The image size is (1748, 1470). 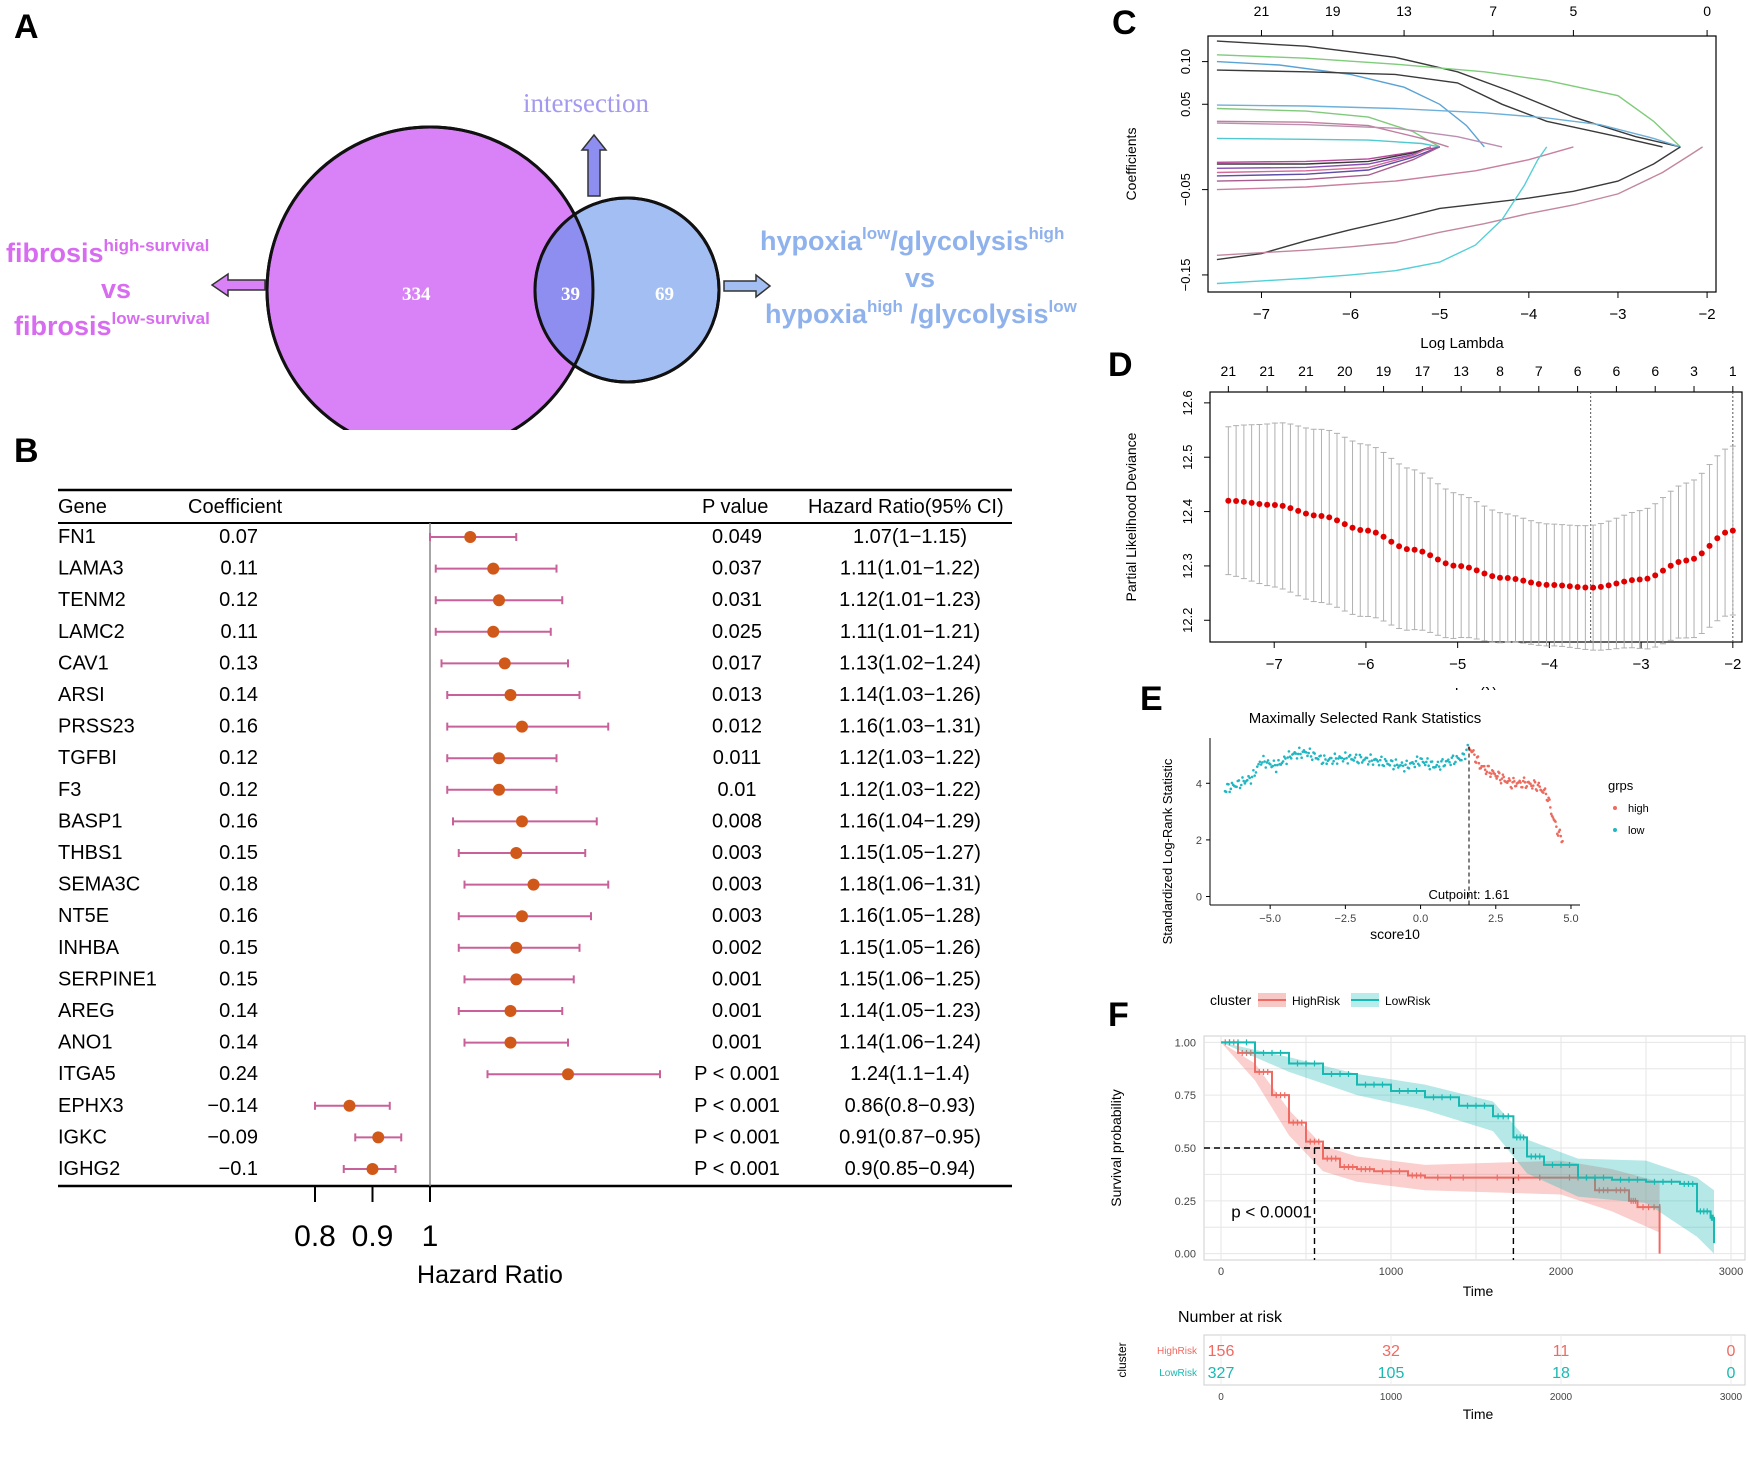 I want to click on coefficient-value: 0.11, so click(x=239, y=632).